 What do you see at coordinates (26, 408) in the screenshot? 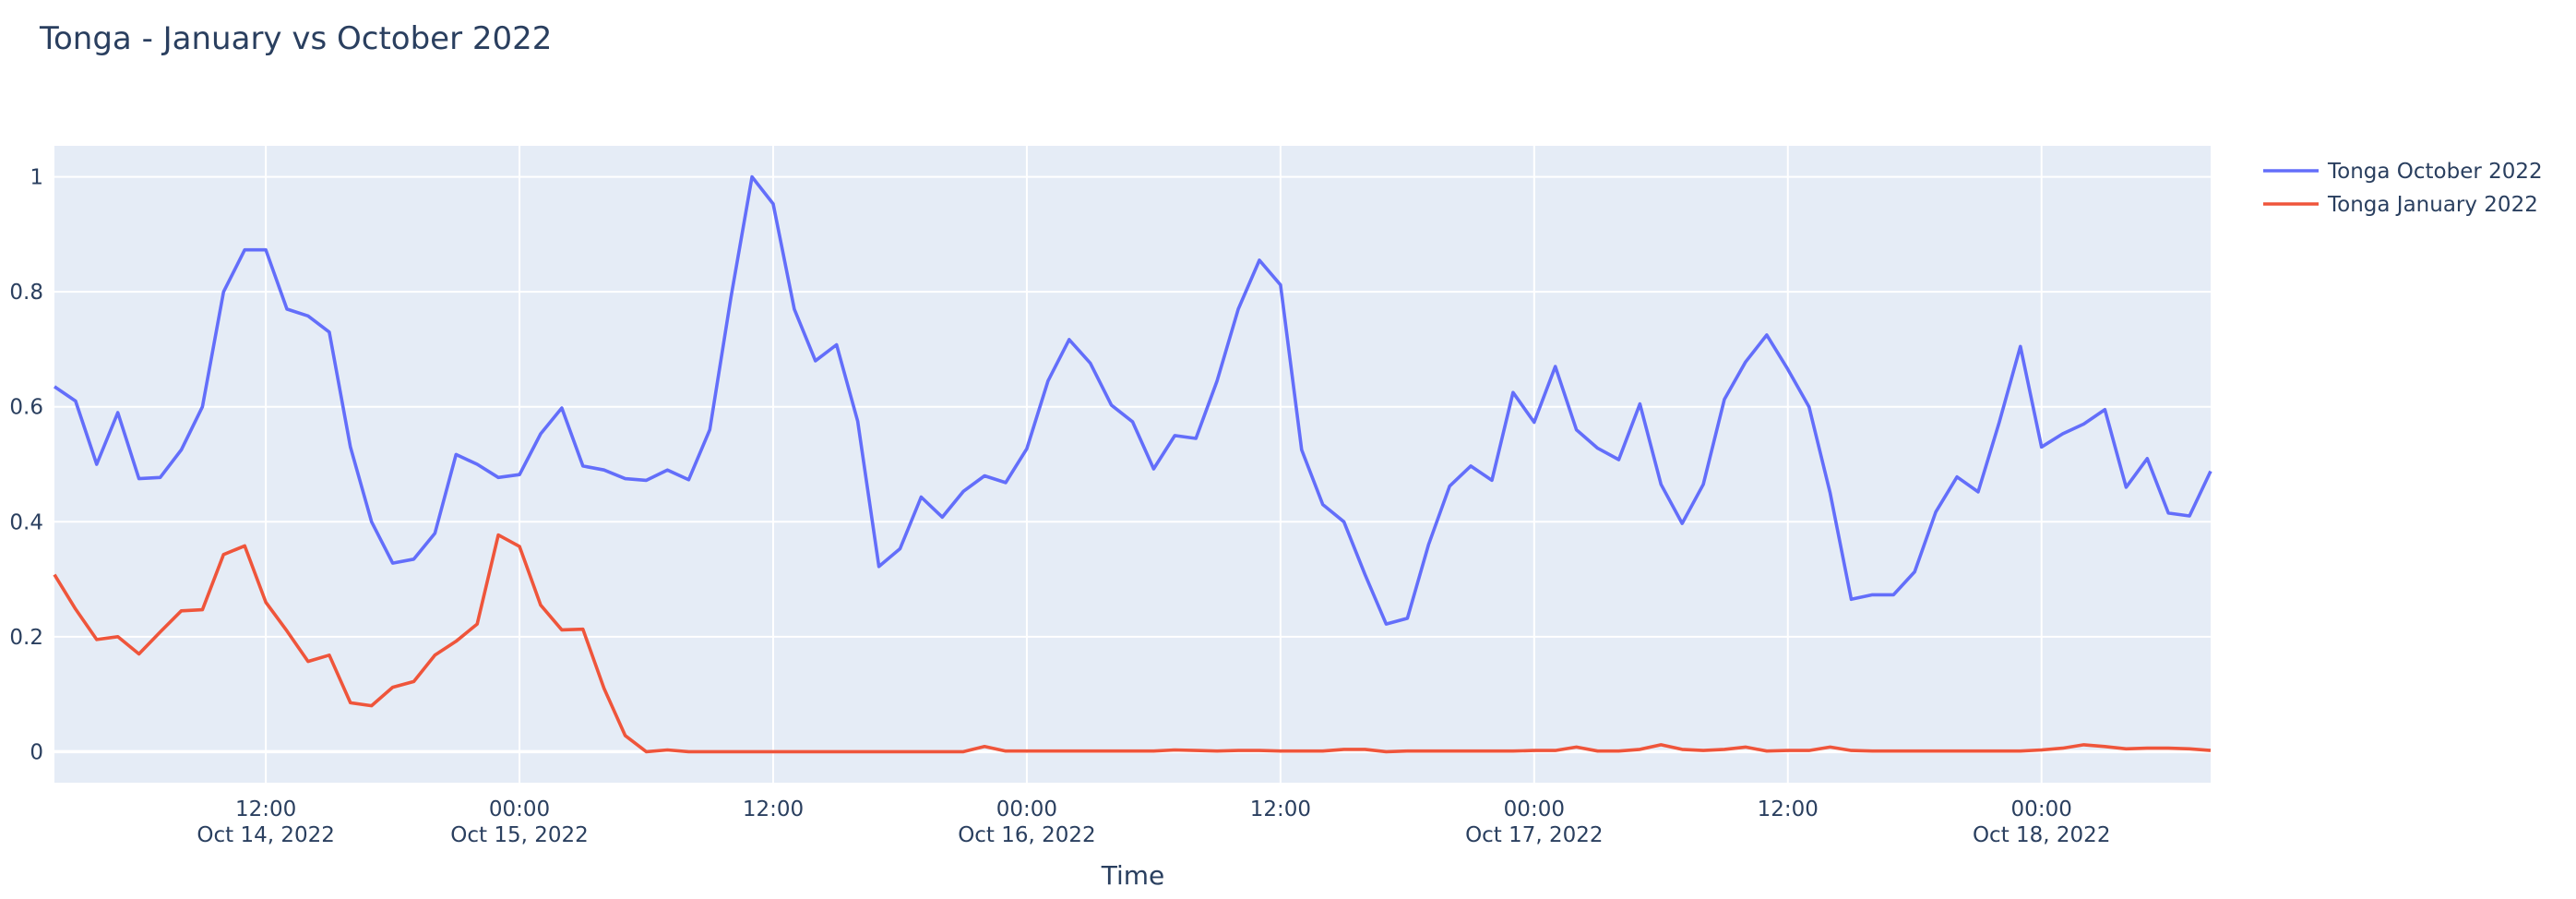
I see `y-tick-label: 0.6` at bounding box center [26, 408].